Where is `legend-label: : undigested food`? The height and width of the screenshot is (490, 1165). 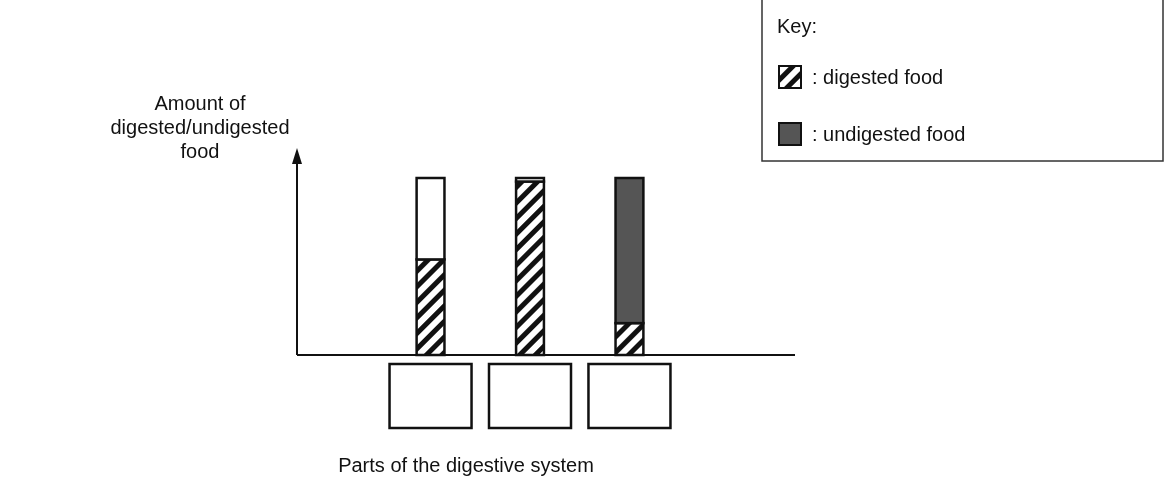 legend-label: : undigested food is located at coordinates (889, 134).